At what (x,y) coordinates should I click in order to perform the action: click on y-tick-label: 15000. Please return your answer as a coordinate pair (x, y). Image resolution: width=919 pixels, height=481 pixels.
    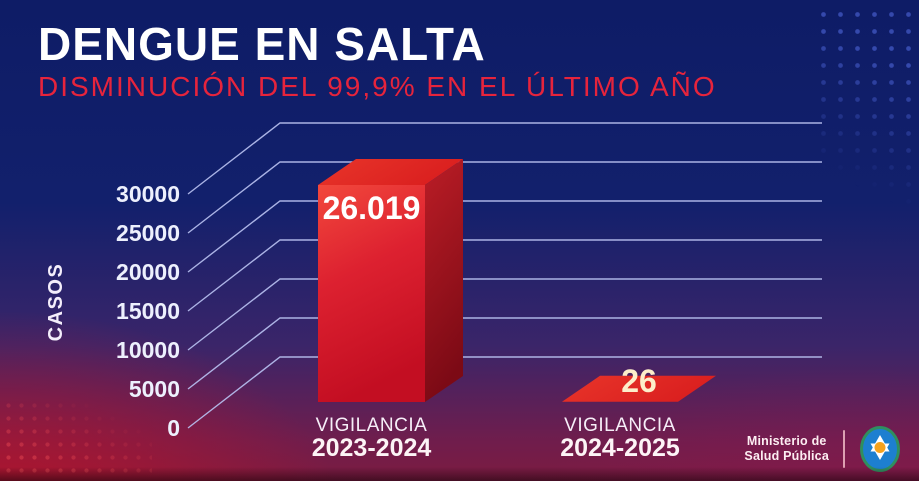
    Looking at the image, I should click on (148, 311).